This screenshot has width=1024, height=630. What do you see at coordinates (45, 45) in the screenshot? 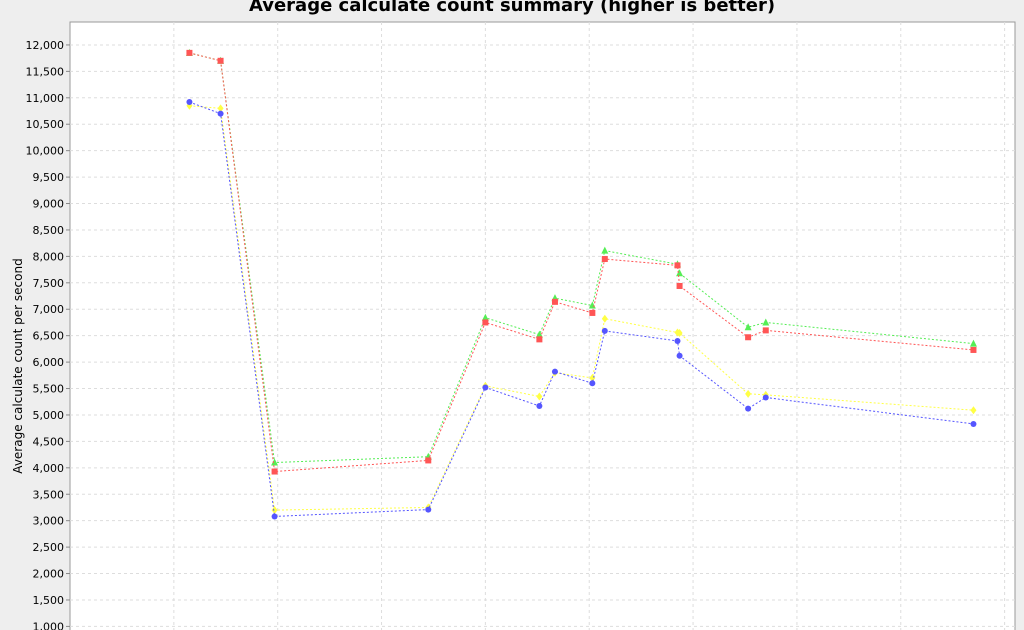
I see `y-tick-label: 12,000` at bounding box center [45, 45].